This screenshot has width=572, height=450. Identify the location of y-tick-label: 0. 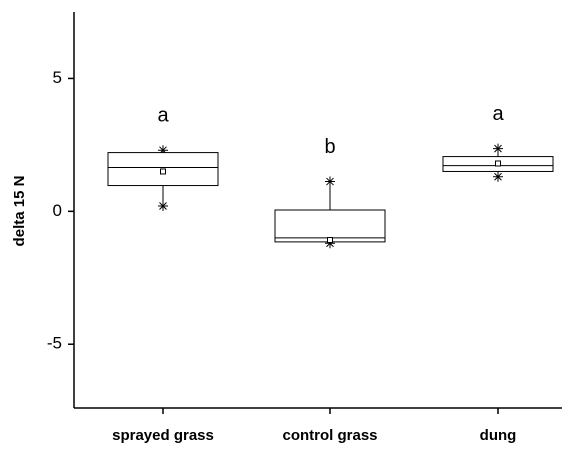
(57, 210).